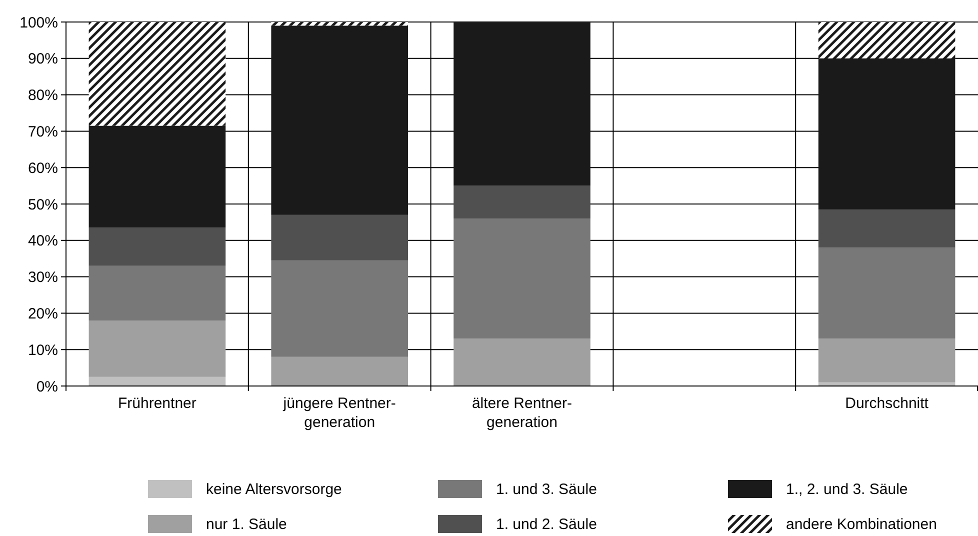 Image resolution: width=978 pixels, height=536 pixels. What do you see at coordinates (43, 205) in the screenshot?
I see `y-tick-label: 50%` at bounding box center [43, 205].